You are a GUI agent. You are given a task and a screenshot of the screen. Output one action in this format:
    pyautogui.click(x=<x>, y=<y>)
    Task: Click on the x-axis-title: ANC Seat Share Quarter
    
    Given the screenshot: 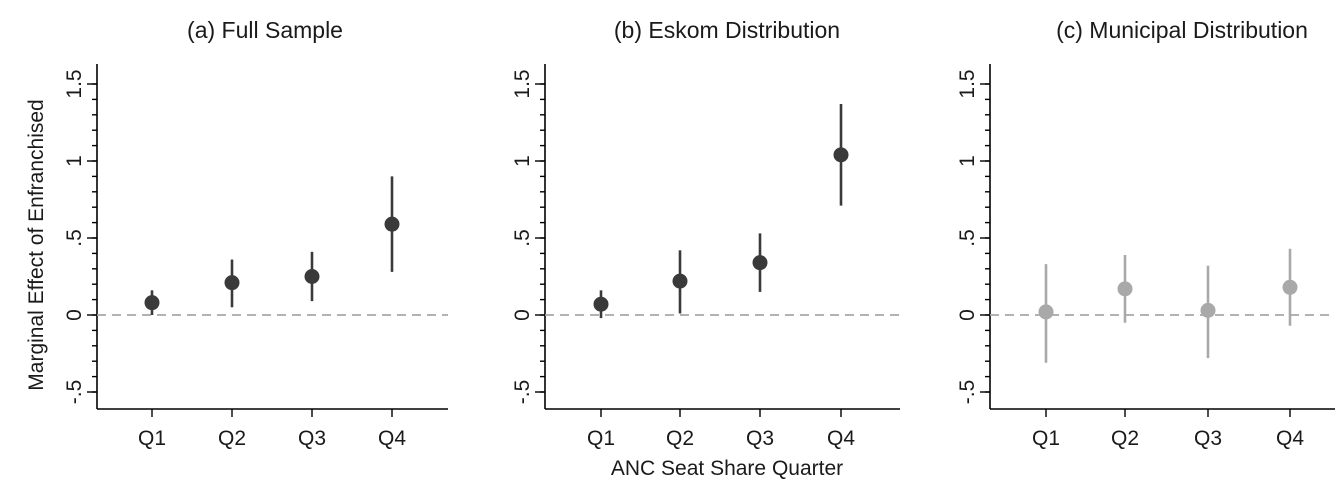 What is the action you would take?
    pyautogui.click(x=727, y=468)
    